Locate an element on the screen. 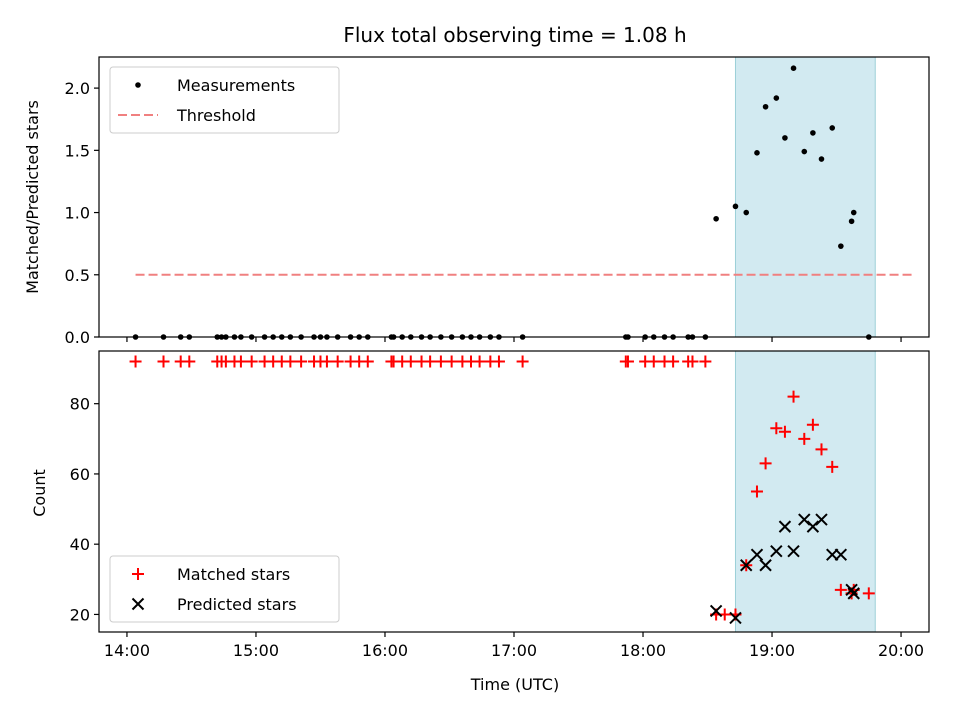 This screenshot has height=720, width=960. y-tick-label: 1.5 is located at coordinates (77, 150).